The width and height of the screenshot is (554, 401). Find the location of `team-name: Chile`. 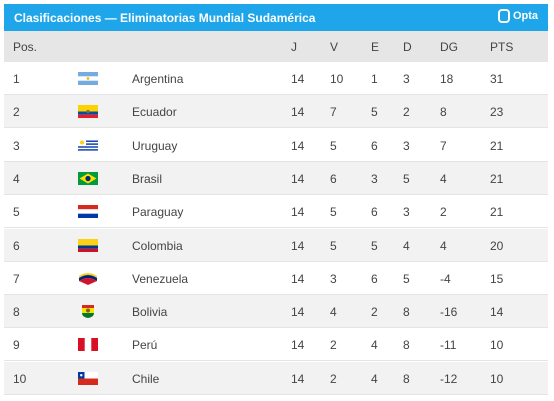

team-name: Chile is located at coordinates (146, 378).